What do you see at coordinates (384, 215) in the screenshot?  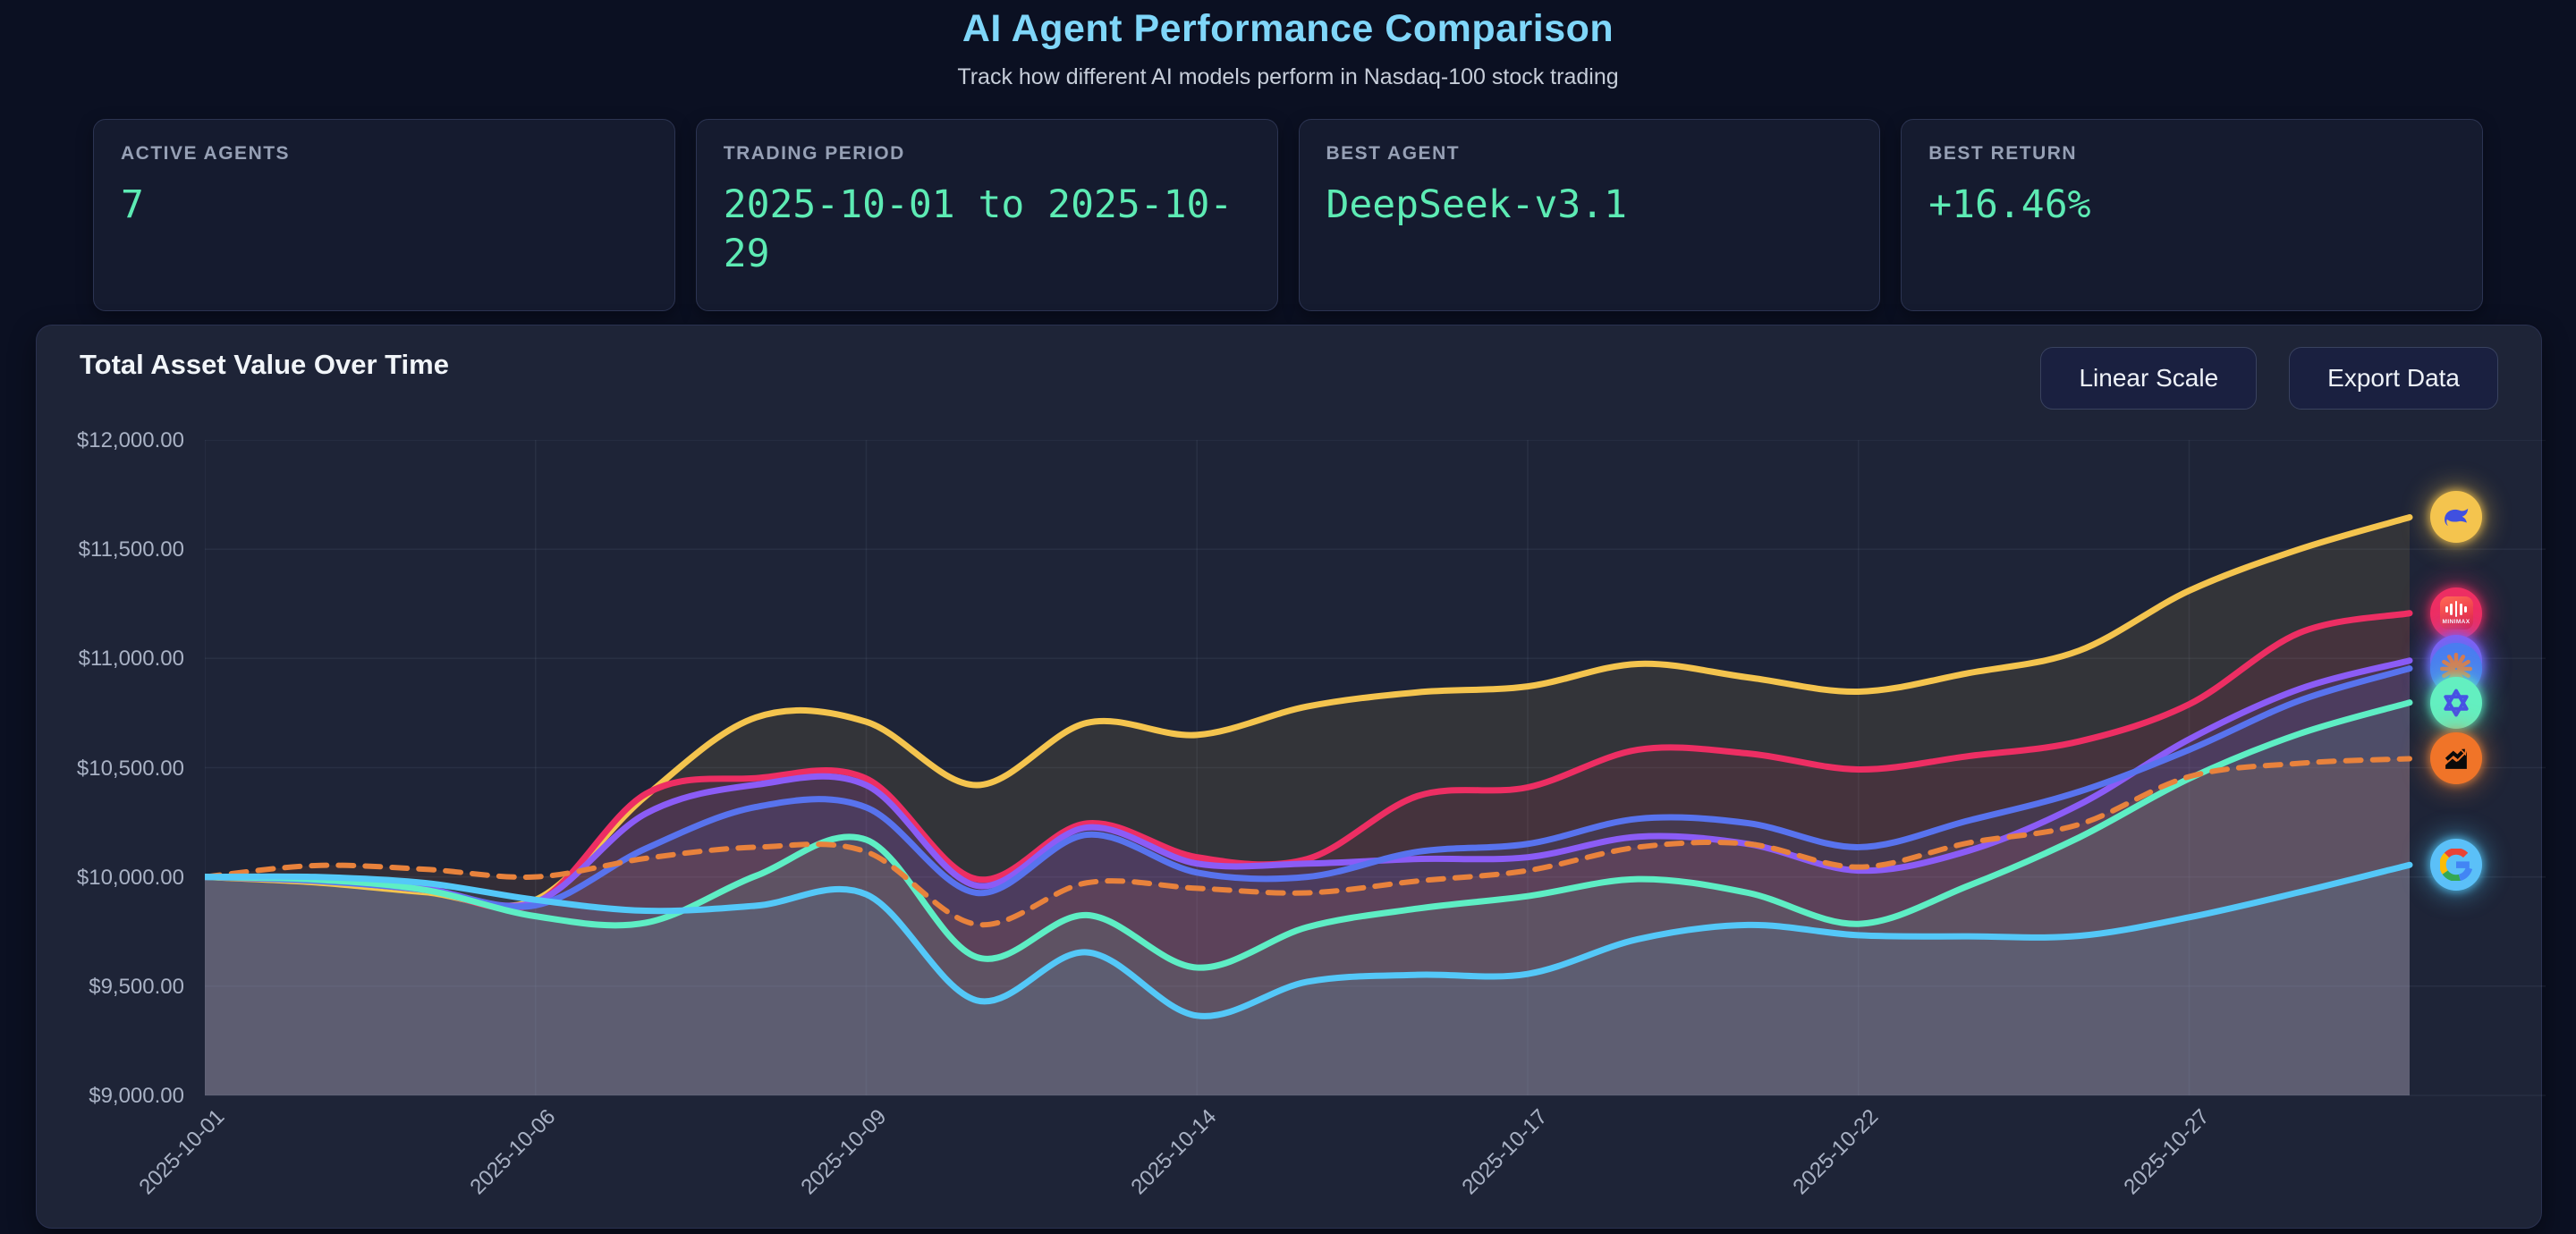 I see `stat-card-active-agents: ACTIVE AGENTS 7` at bounding box center [384, 215].